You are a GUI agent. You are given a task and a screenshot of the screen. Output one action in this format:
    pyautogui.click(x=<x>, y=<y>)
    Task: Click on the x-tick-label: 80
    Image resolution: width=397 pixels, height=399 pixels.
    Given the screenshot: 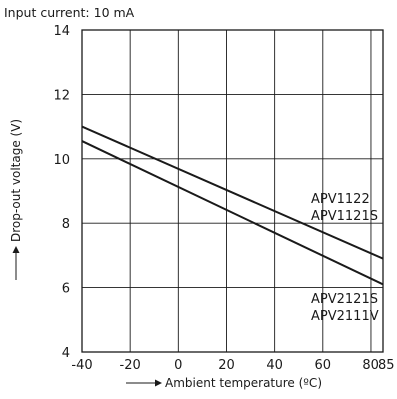 What is the action you would take?
    pyautogui.click(x=370, y=365)
    